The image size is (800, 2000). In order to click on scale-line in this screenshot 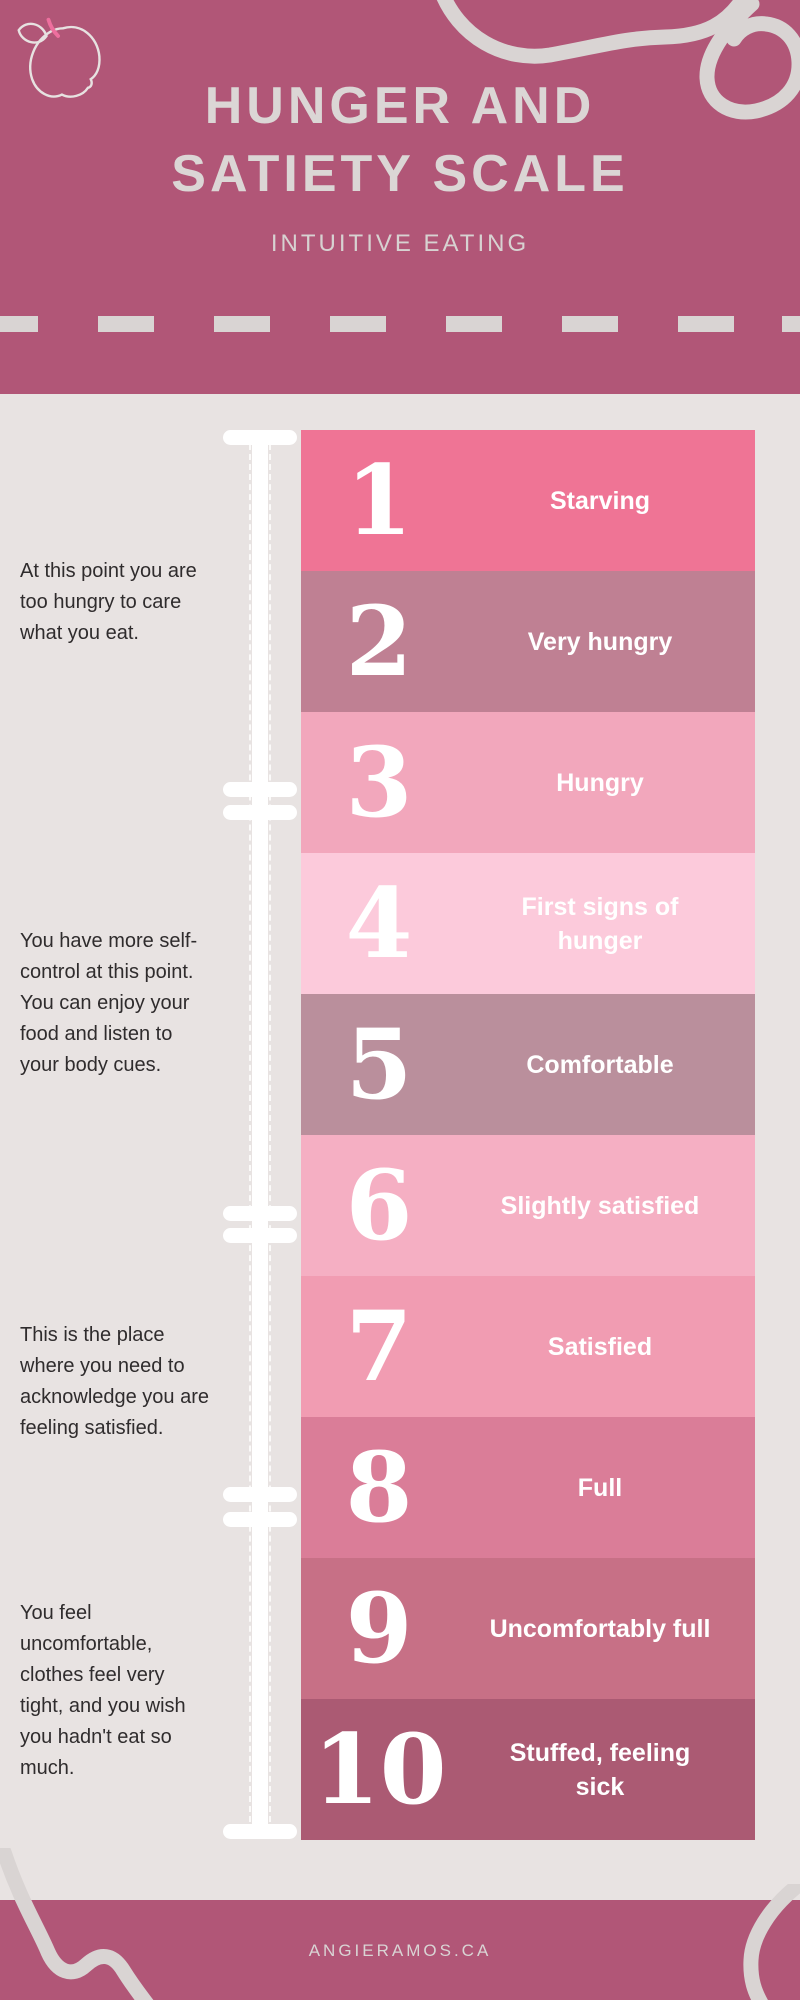, I will do `click(260, 1133)`.